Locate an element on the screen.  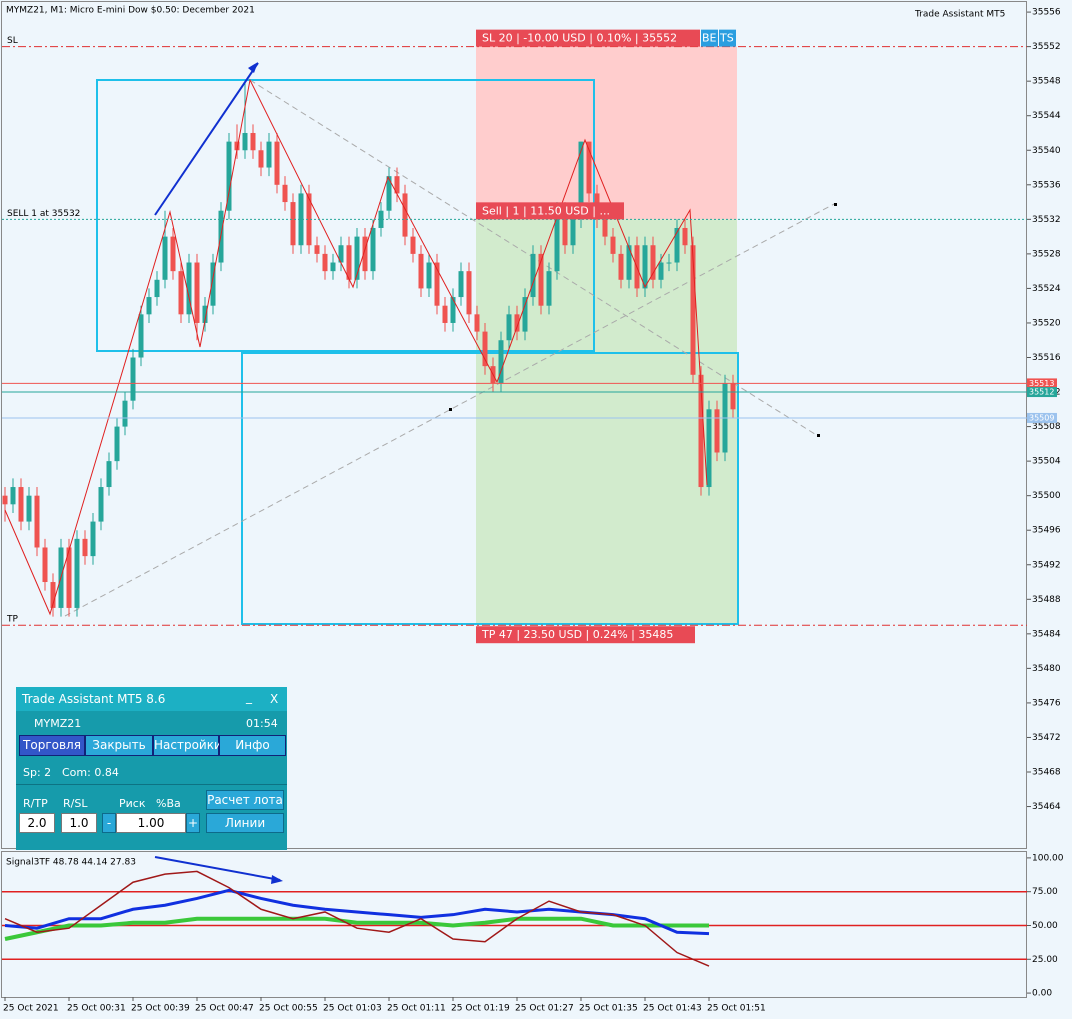
plus-button: + is located at coordinates (193, 823).